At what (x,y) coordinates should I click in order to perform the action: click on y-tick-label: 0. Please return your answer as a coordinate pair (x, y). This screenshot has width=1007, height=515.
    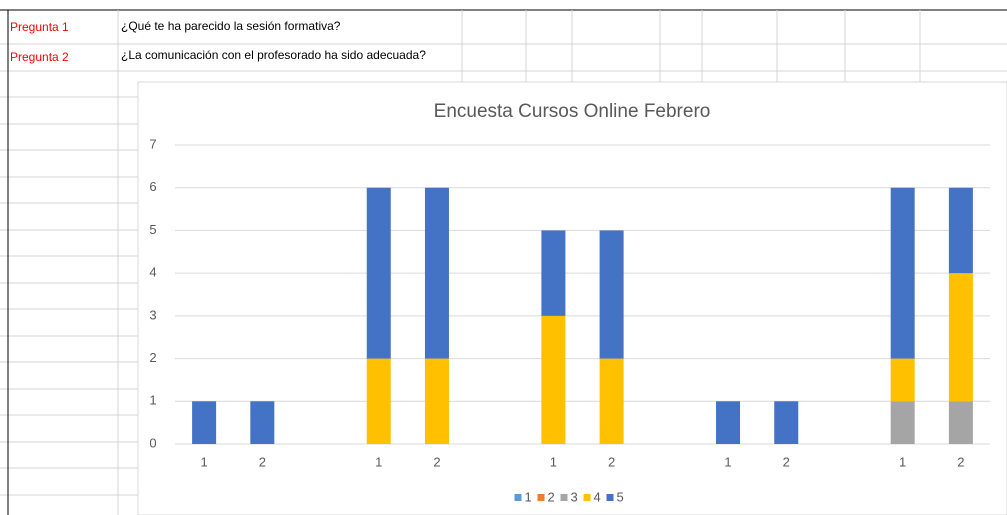
    Looking at the image, I should click on (152, 442).